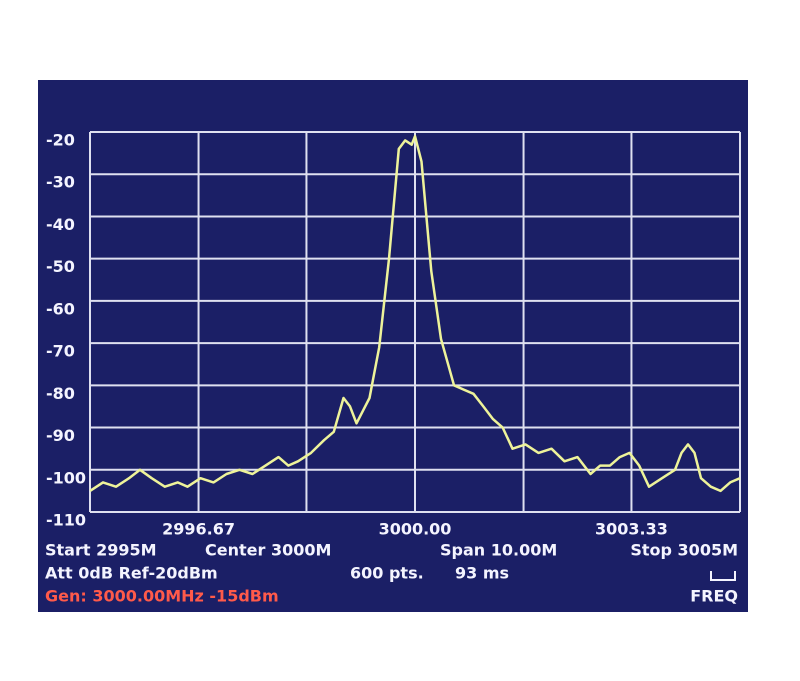  I want to click on icon, so click(723, 576).